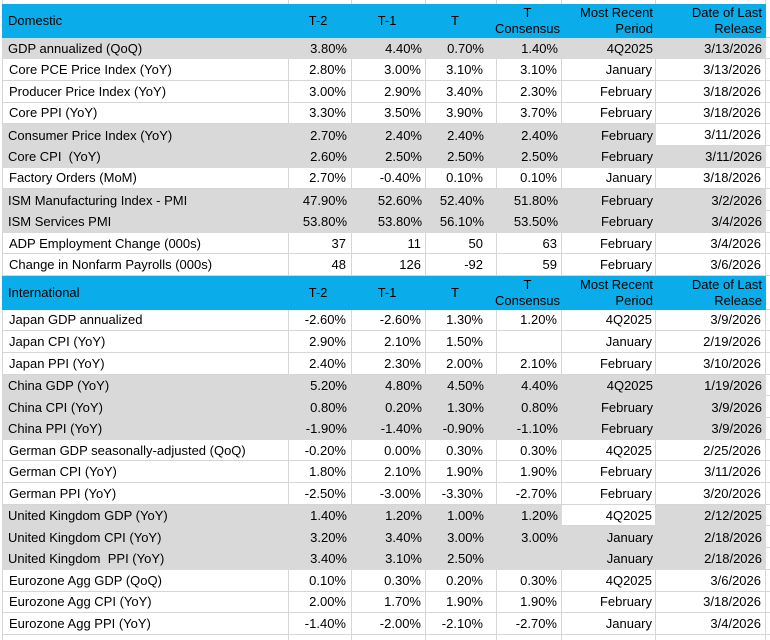  I want to click on cell-t2-value: 1.80%, so click(320, 472).